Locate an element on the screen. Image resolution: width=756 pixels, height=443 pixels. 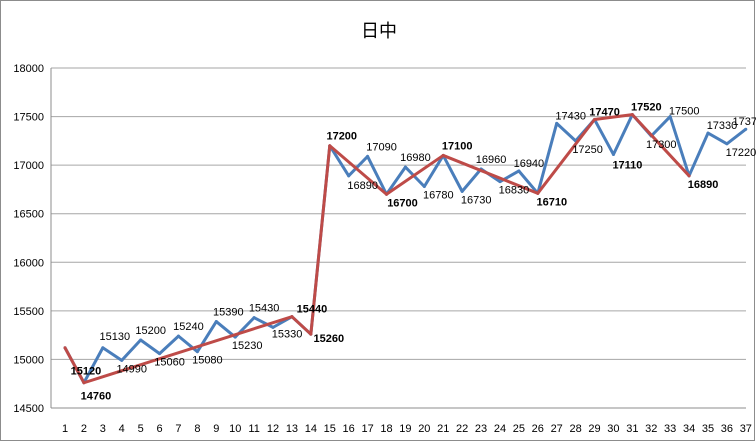
y-tick-label: 16500 is located at coordinates (28, 215).